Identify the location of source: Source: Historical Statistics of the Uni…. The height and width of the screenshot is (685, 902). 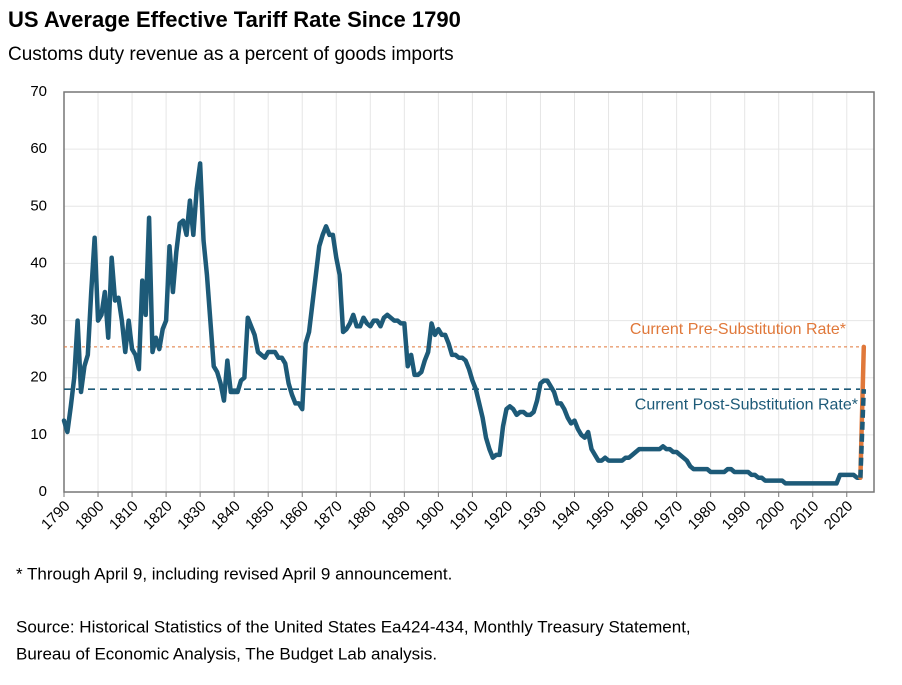
(353, 626).